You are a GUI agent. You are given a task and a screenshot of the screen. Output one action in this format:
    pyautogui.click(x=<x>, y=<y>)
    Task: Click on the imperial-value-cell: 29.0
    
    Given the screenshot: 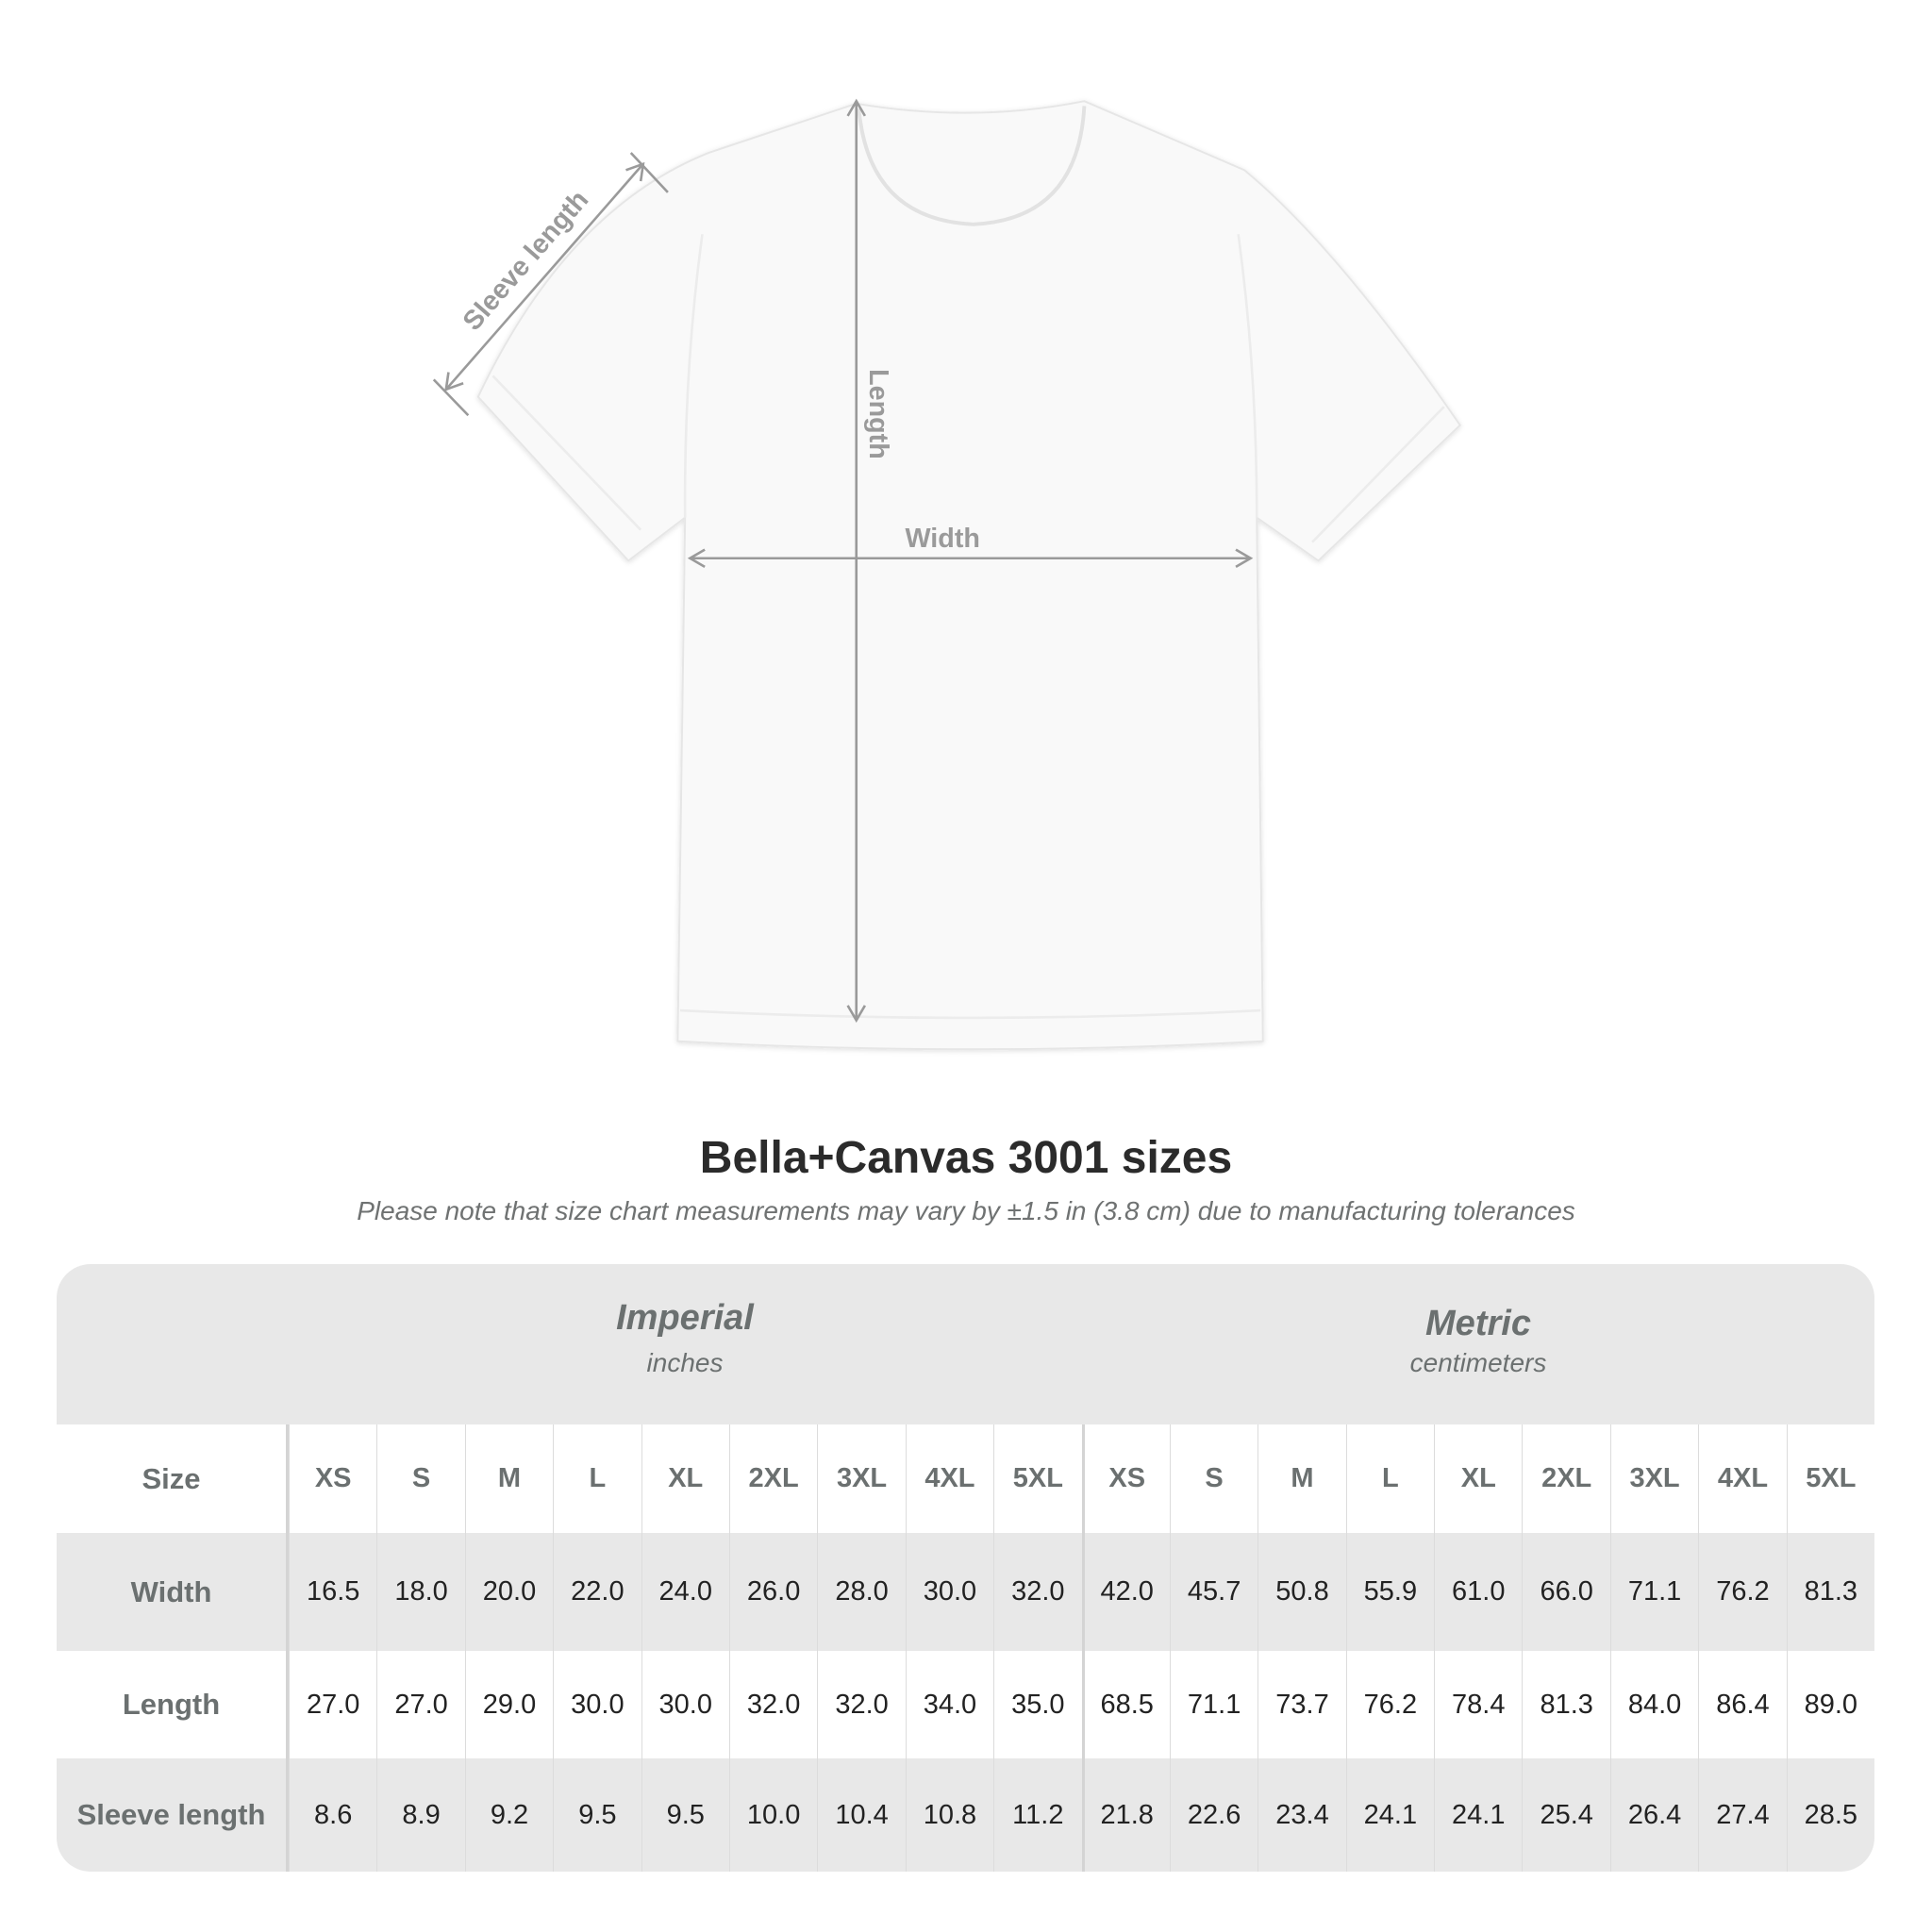 What is the action you would take?
    pyautogui.click(x=508, y=1704)
    